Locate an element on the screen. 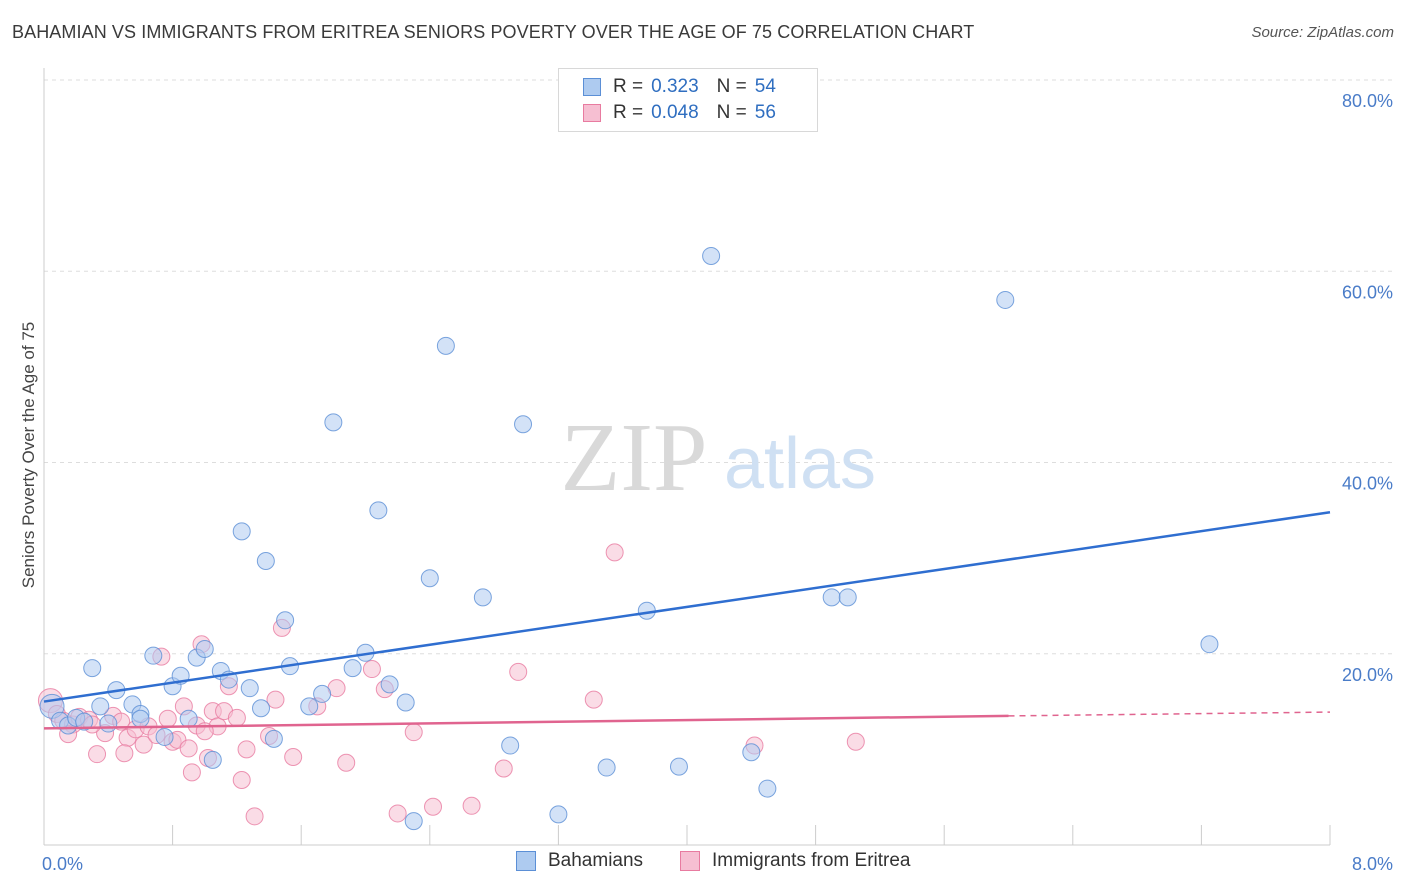 The image size is (1406, 892). y-tick-label: 80.0% is located at coordinates (1367, 101).